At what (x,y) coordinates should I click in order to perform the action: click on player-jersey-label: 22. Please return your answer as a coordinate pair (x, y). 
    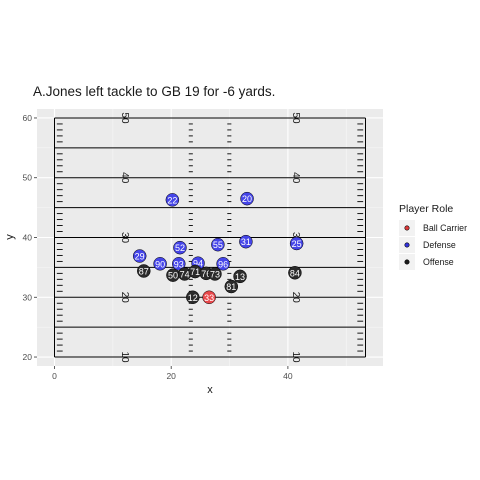
    Looking at the image, I should click on (172, 200).